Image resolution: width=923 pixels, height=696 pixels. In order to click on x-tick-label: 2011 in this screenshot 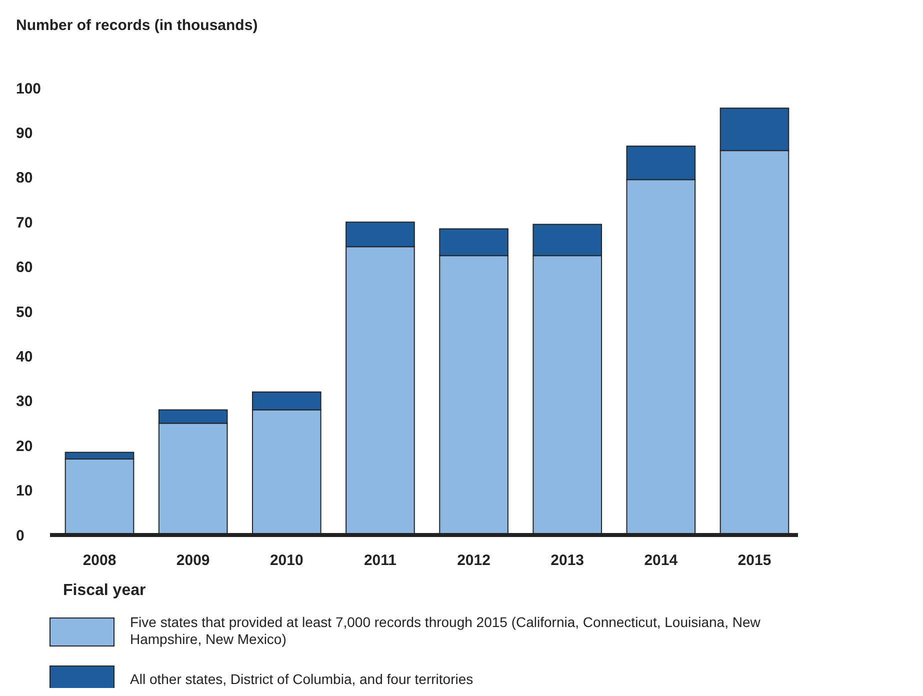, I will do `click(380, 560)`.